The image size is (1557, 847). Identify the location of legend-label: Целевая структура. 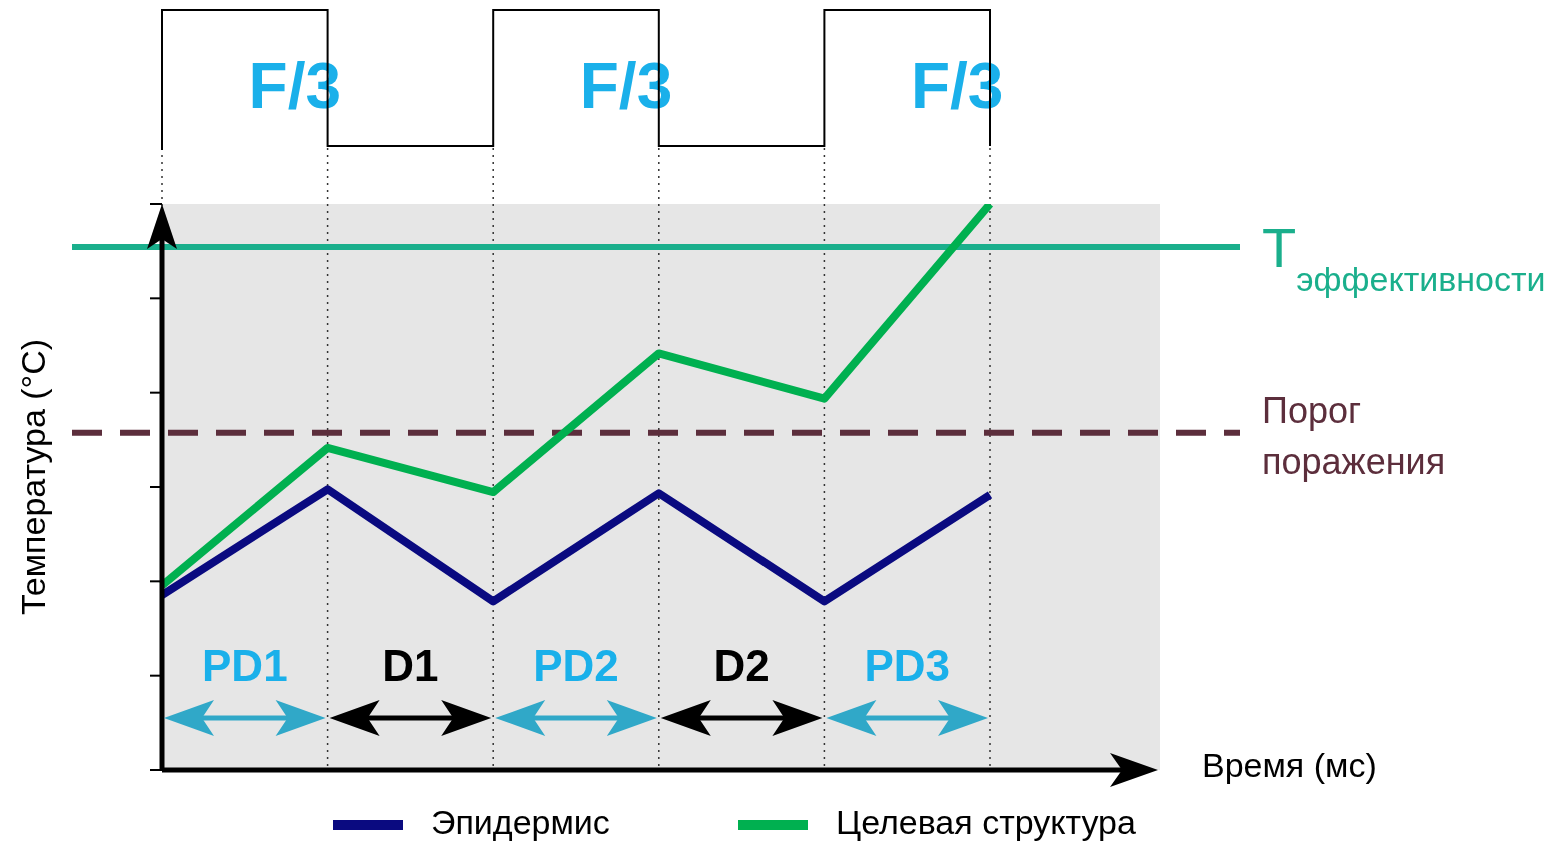
(986, 822).